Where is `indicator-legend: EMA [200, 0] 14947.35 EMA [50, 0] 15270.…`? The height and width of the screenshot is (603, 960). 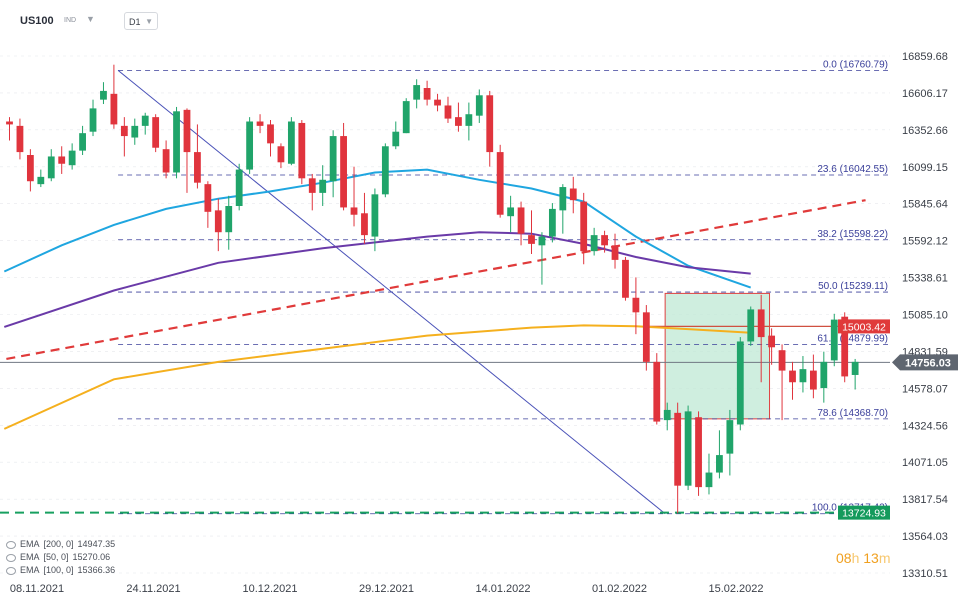 indicator-legend: EMA [200, 0] 14947.35 EMA [50, 0] 15270.… is located at coordinates (60, 557).